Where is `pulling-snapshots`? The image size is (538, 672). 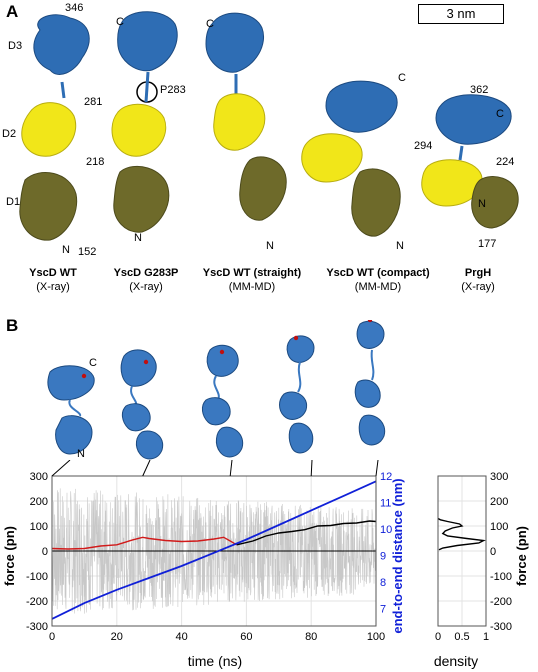
pulling-snapshots is located at coordinates (216, 390).